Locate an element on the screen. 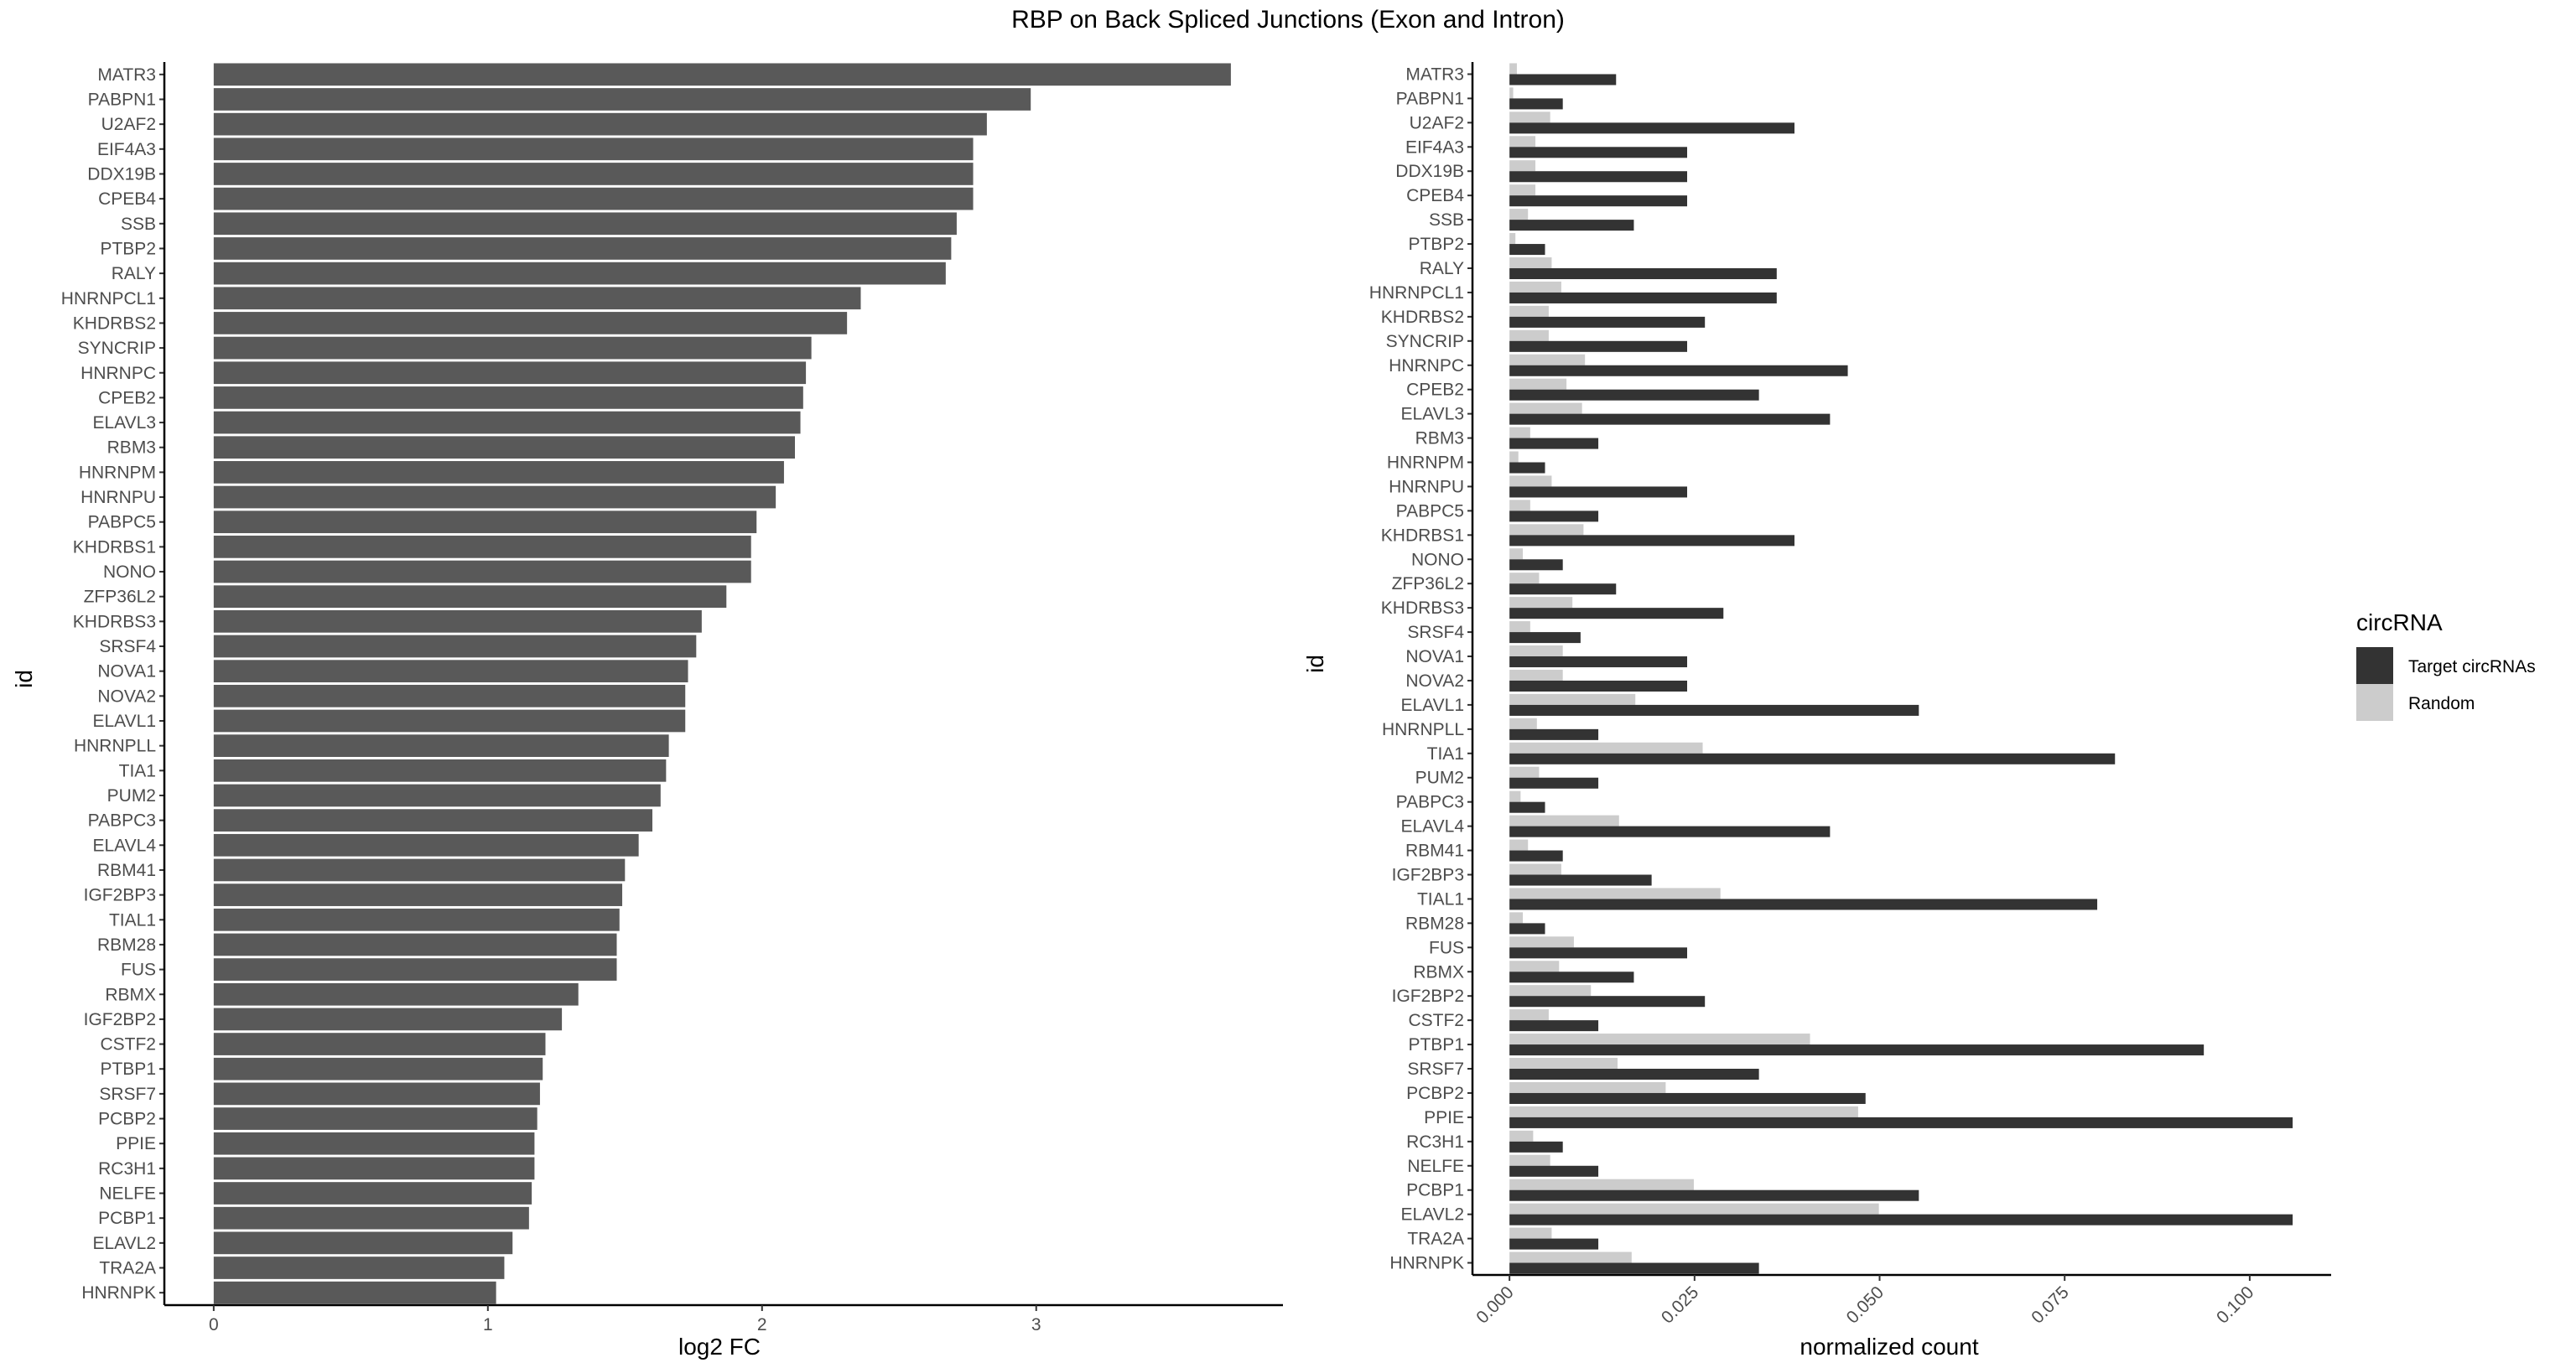 This screenshot has height=1368, width=2576. legend-swatch-random is located at coordinates (2374, 702).